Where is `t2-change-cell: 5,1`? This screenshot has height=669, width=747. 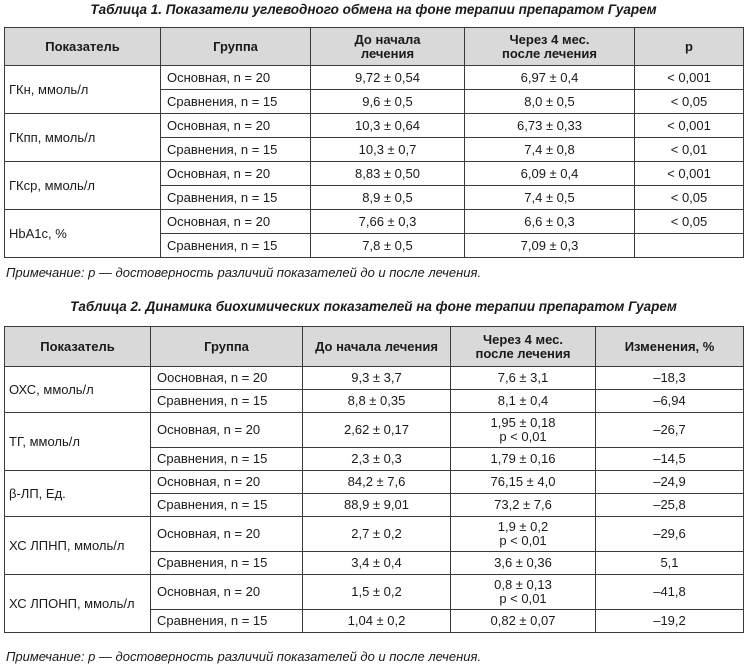 t2-change-cell: 5,1 is located at coordinates (669, 563).